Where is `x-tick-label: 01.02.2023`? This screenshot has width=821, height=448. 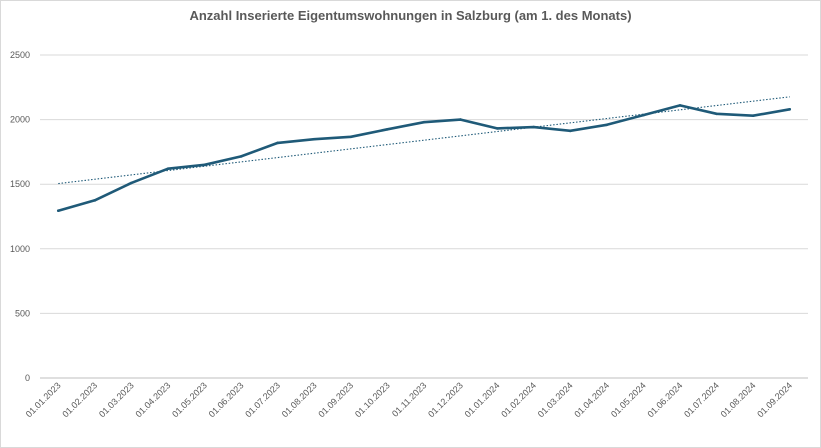
x-tick-label: 01.02.2023 is located at coordinates (79, 399).